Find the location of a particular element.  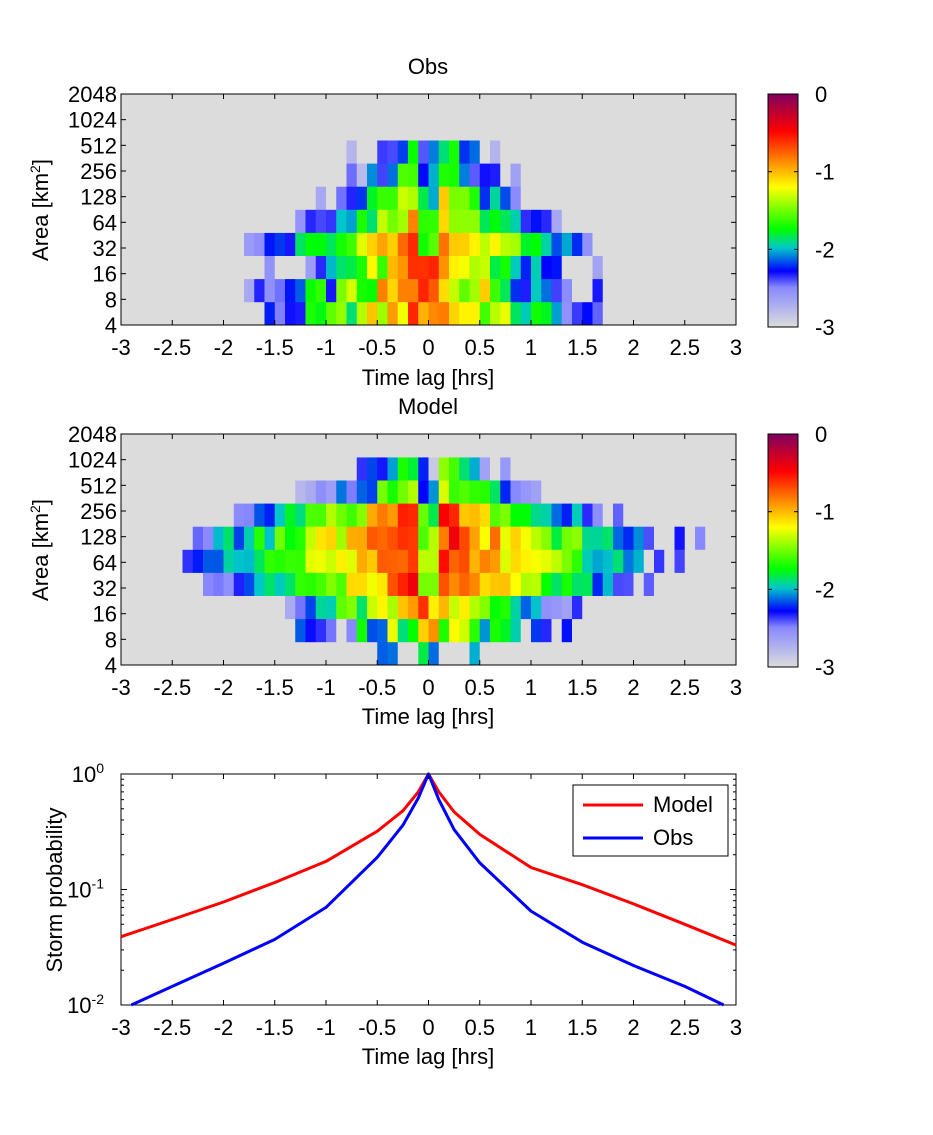

x-tick-label: -2 is located at coordinates (224, 1027).